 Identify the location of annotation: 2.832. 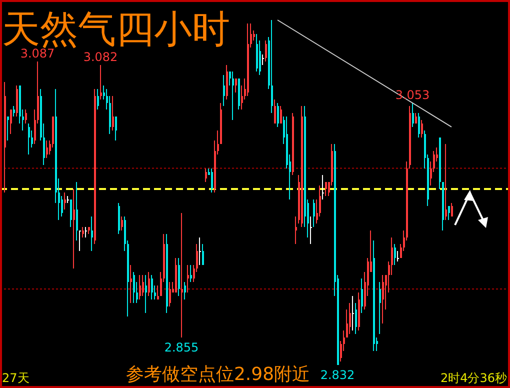
(337, 375).